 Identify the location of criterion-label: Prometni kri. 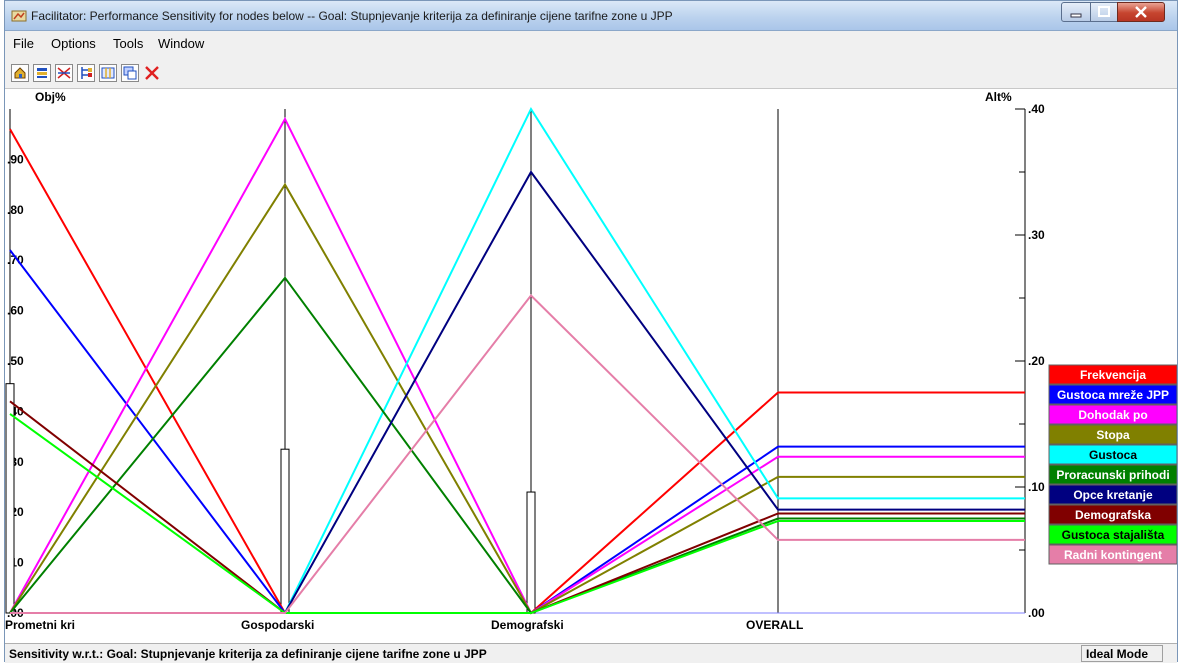
(40, 625).